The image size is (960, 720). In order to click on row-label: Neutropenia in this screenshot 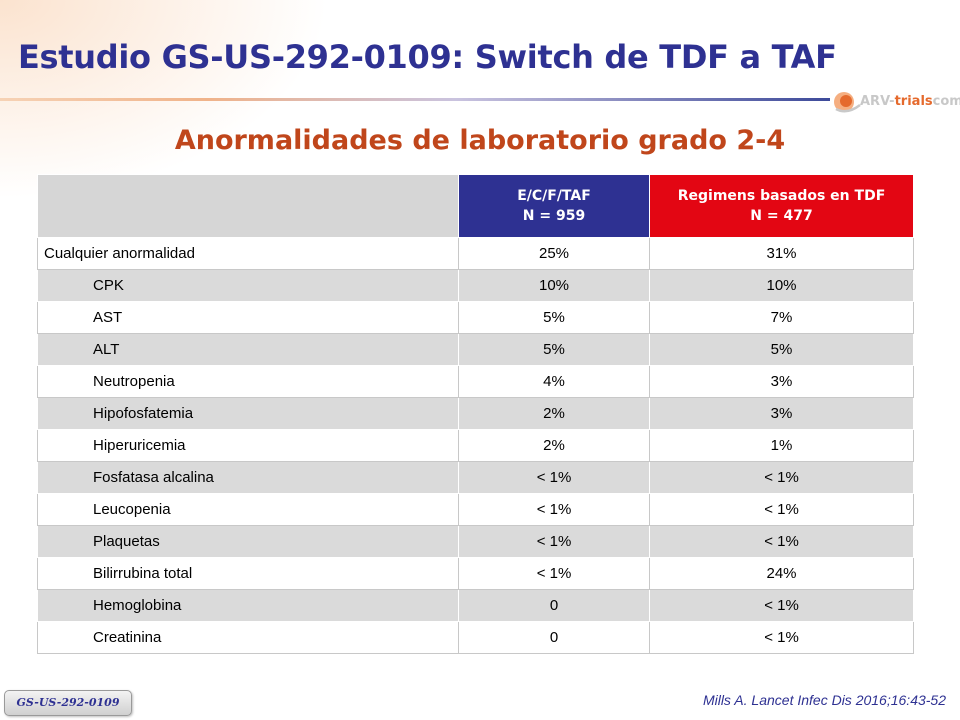, I will do `click(248, 381)`.